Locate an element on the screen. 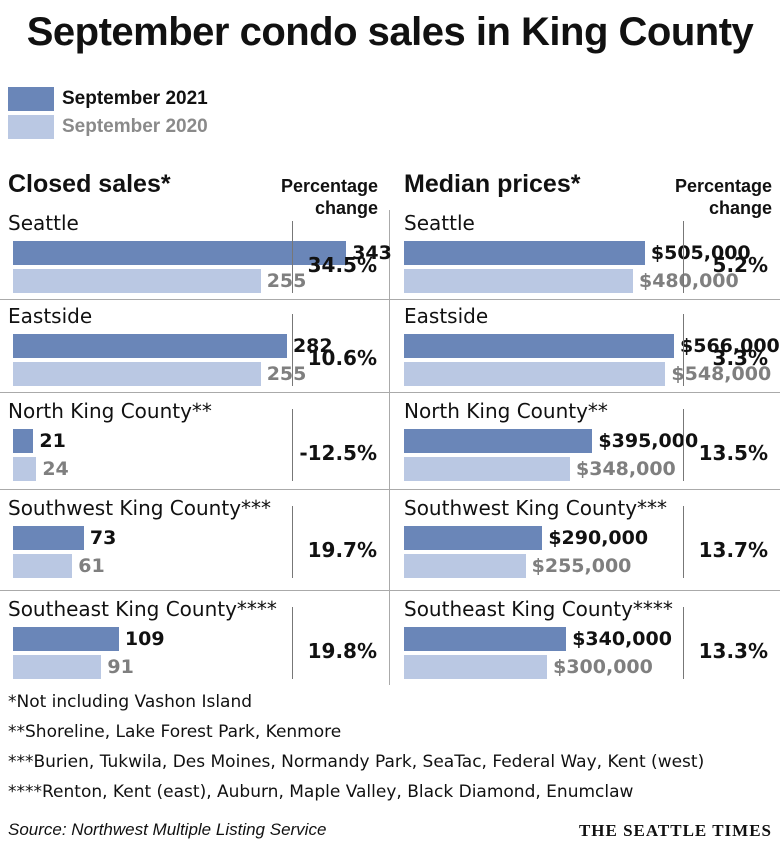 Image resolution: width=780 pixels, height=846 pixels. value-label-previous-seattle: $480,000 is located at coordinates (688, 281).